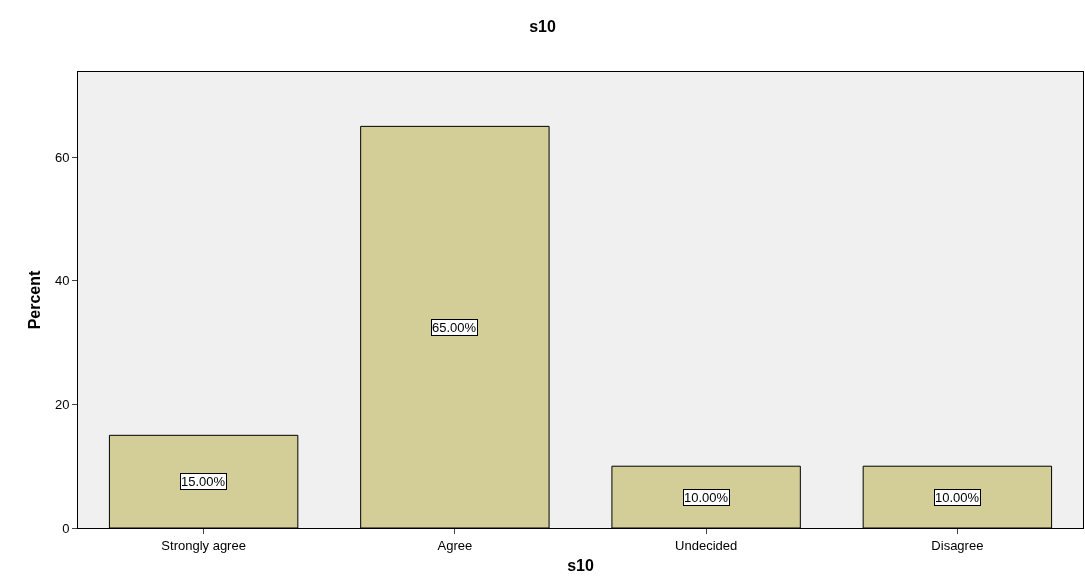  I want to click on y-axis-title: Percent, so click(34, 299).